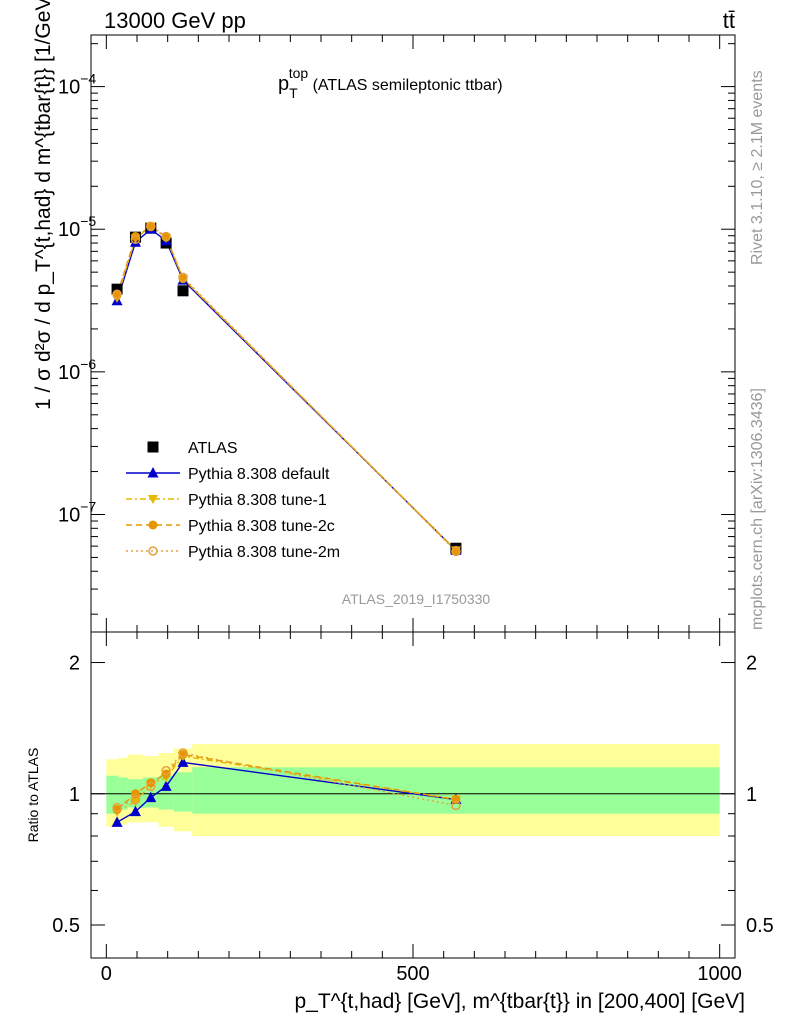 The height and width of the screenshot is (1024, 786). Describe the element at coordinates (405, 85) in the screenshot. I see `plot-title-rest: (ATLAS semileptonic ttbar)` at that location.